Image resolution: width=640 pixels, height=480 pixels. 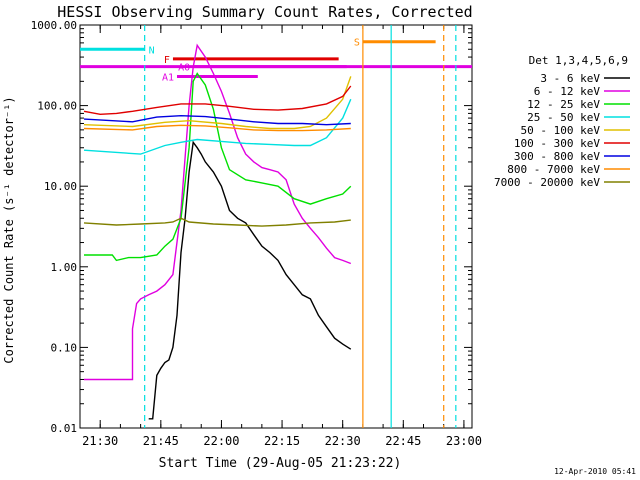 I want to click on y-tick-label: 1.00, so click(x=64, y=267).